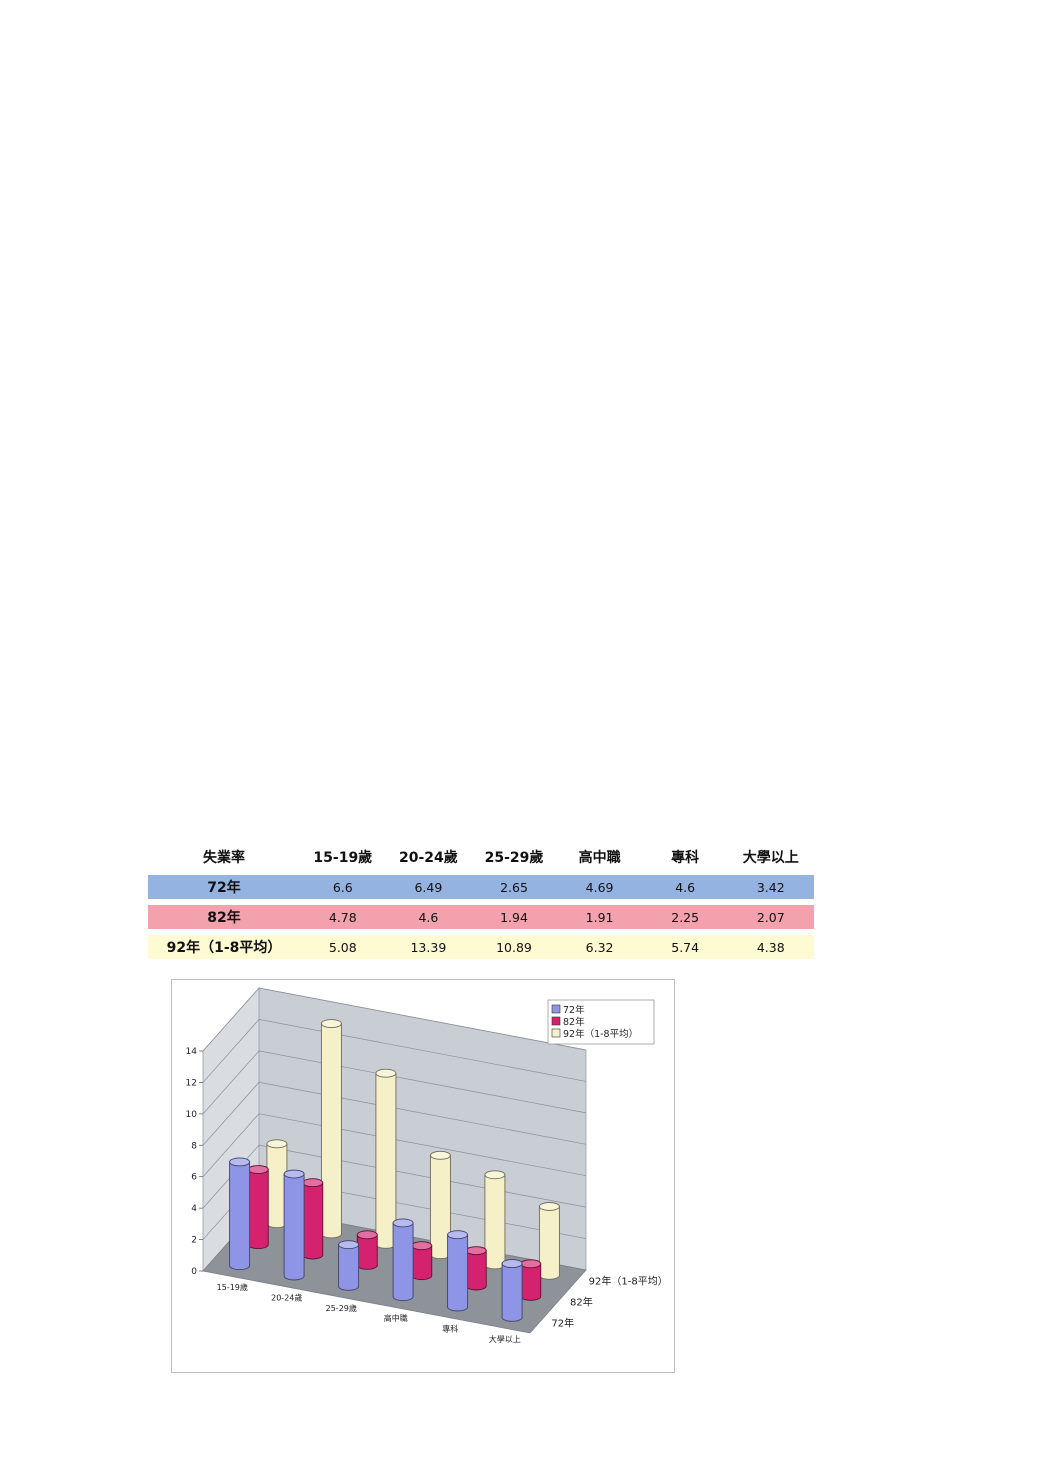 The width and height of the screenshot is (1042, 1482). What do you see at coordinates (481, 917) in the screenshot?
I see `table-row: 82年 4.78 4.6 1.94 1.91 2.25 2.07` at bounding box center [481, 917].